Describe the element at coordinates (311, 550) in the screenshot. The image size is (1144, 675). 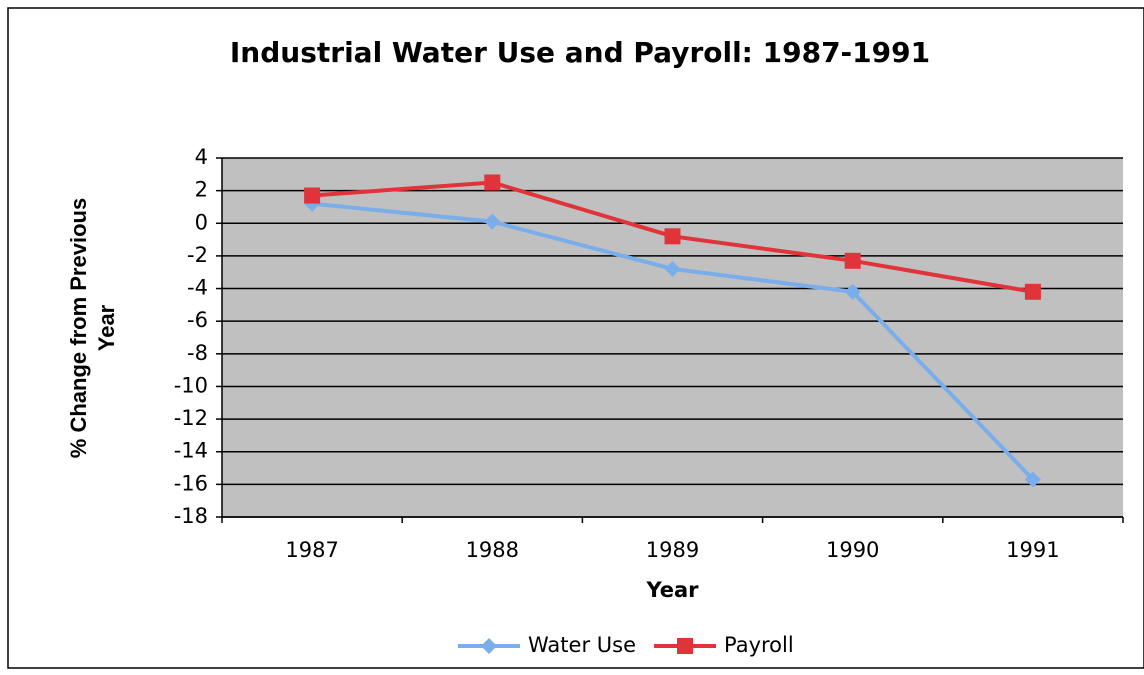
I see `x-tick-label: 1987` at that location.